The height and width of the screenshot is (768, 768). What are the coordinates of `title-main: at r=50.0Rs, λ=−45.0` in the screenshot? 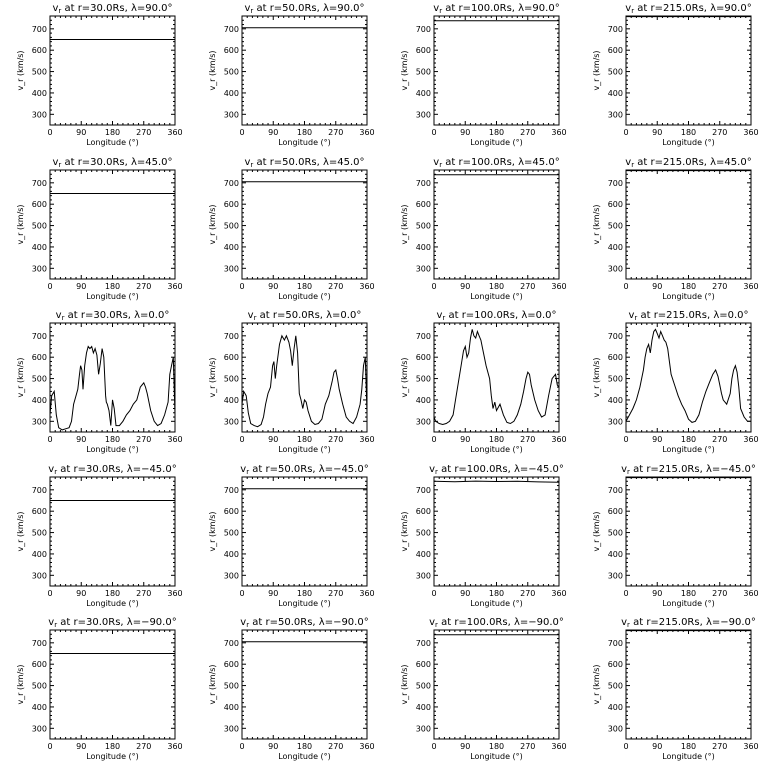 It's located at (306, 469).